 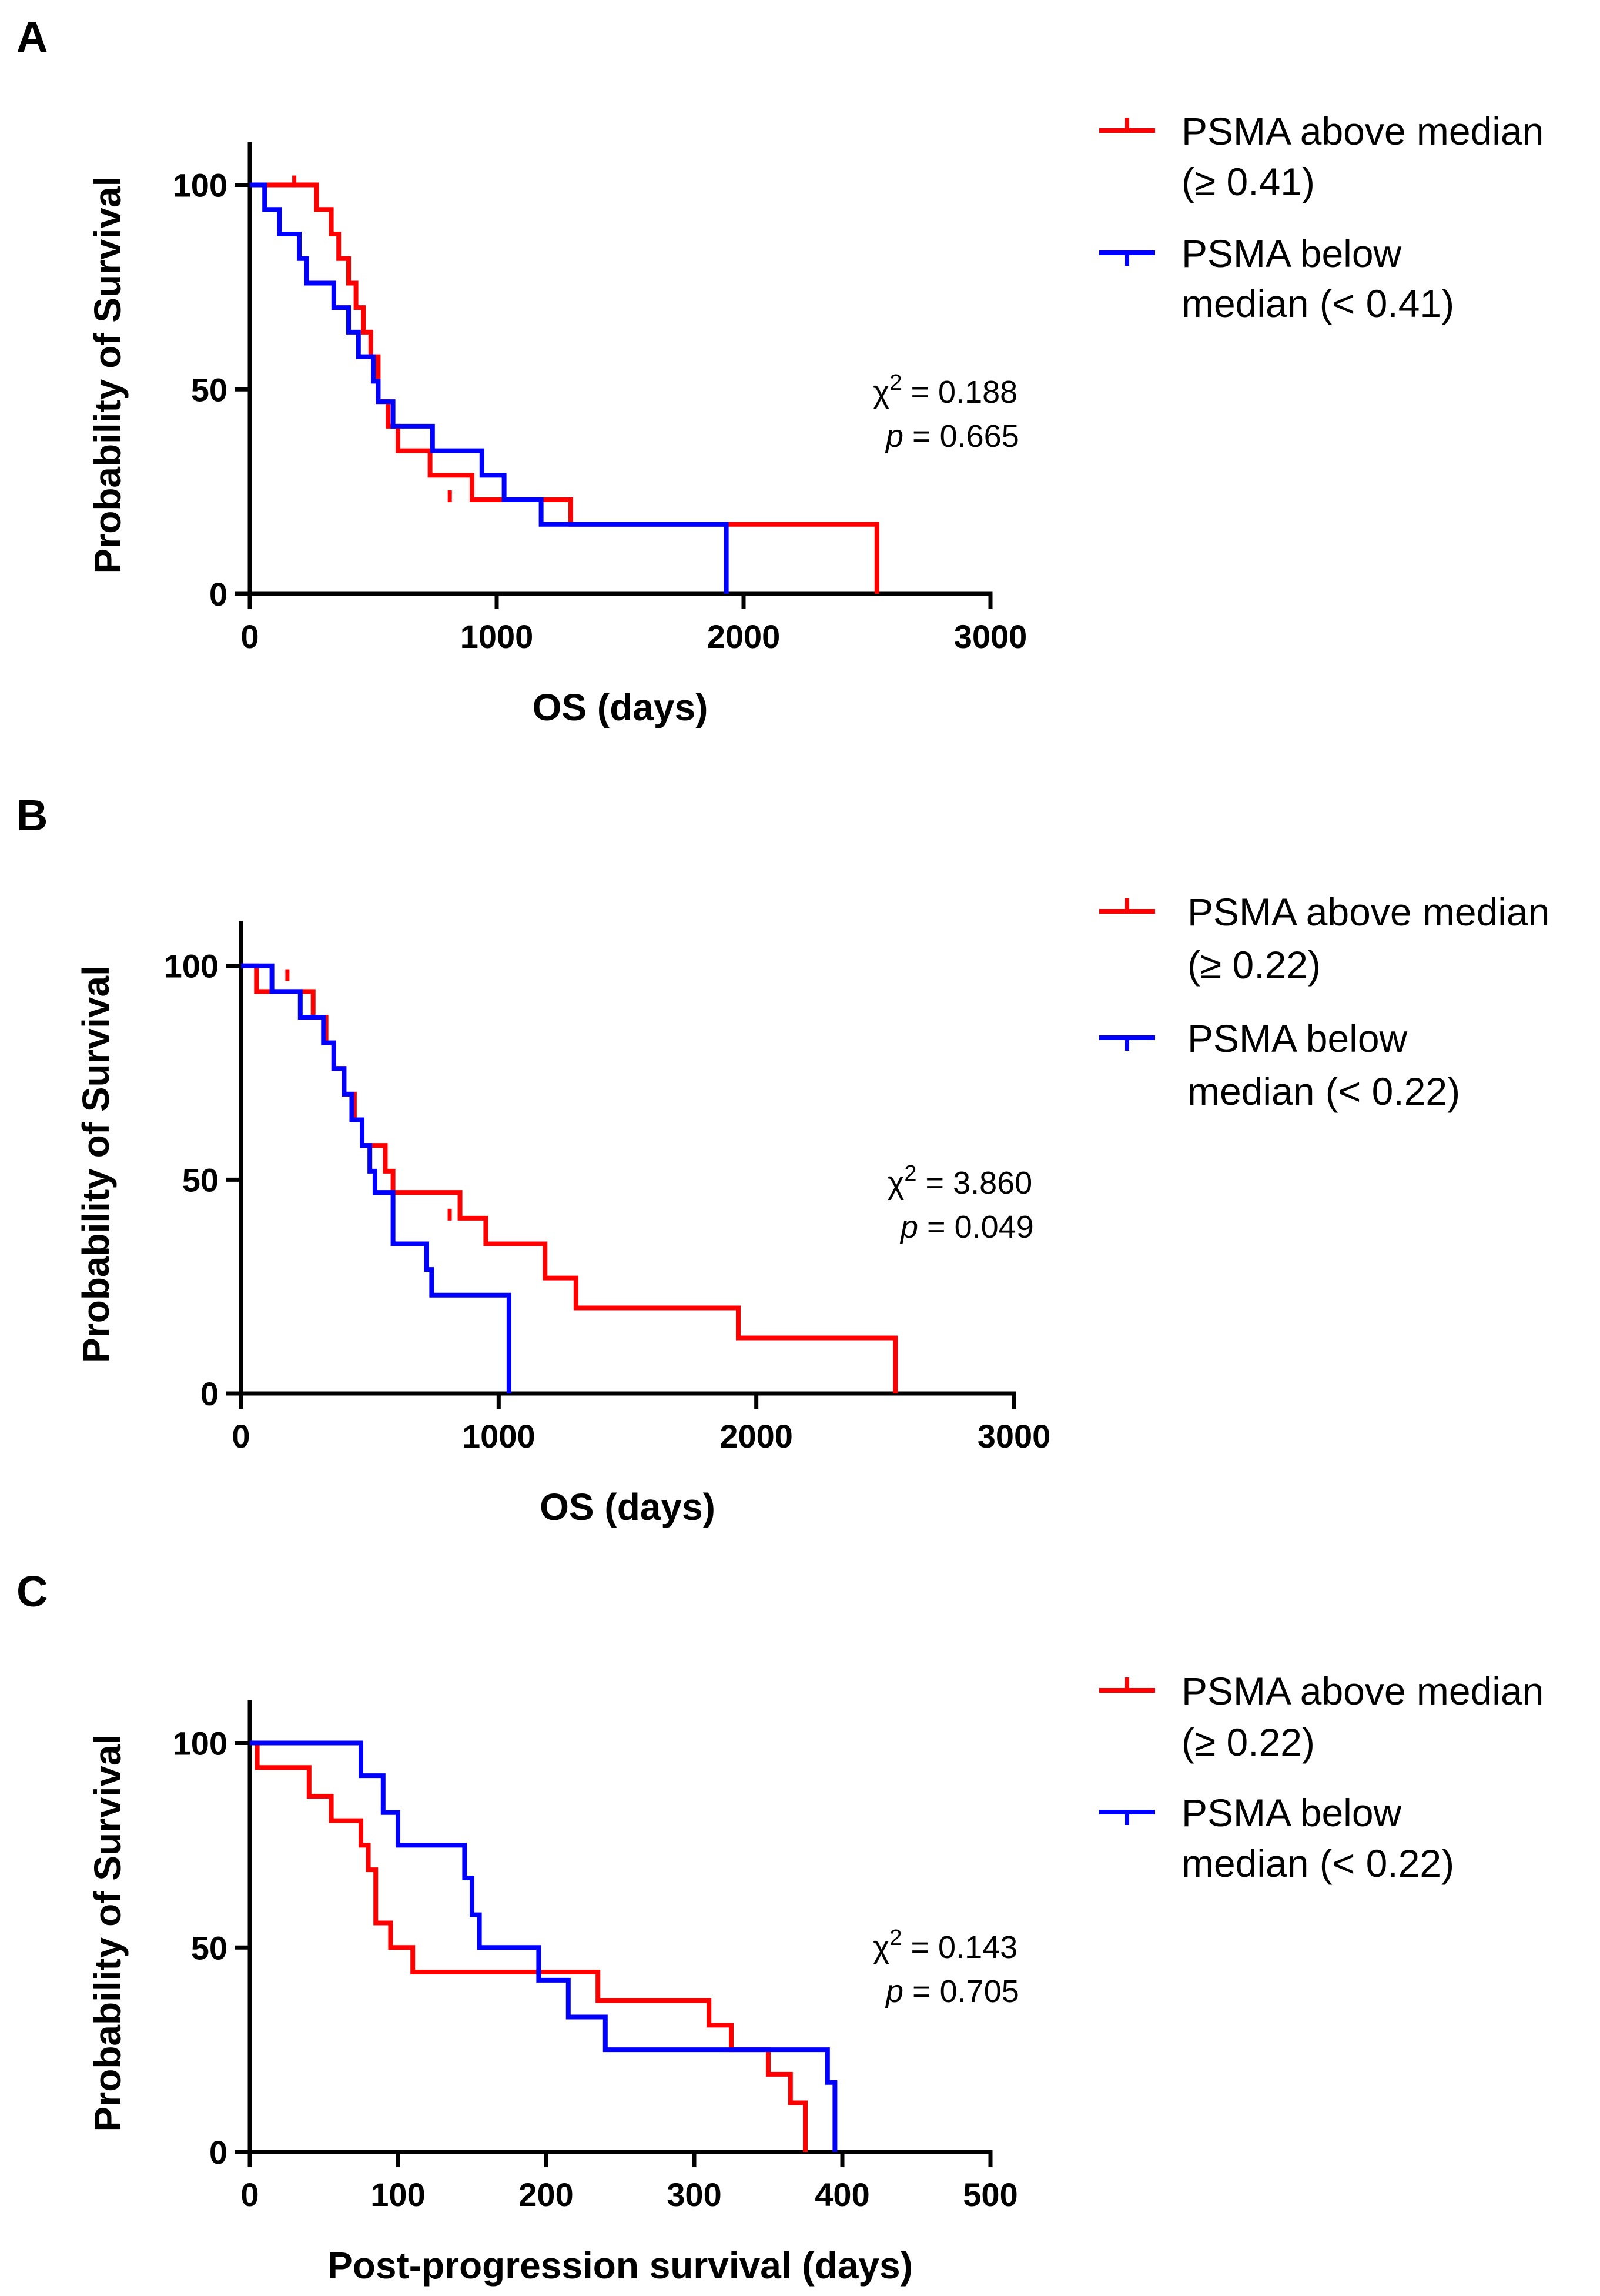 What do you see at coordinates (990, 2194) in the screenshot?
I see `x-tick-label: 500` at bounding box center [990, 2194].